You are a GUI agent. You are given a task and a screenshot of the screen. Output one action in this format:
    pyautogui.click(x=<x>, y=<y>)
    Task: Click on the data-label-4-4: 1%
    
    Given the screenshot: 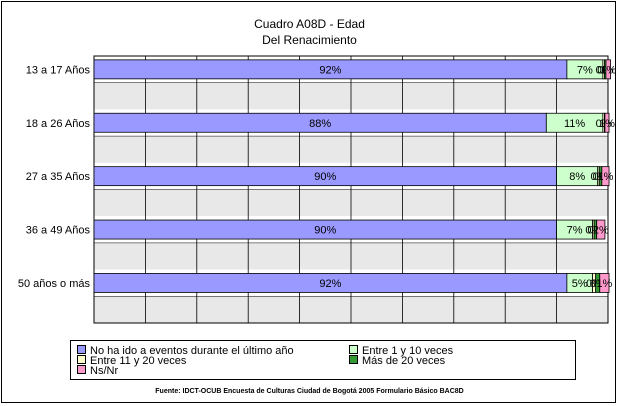 What is the action you would take?
    pyautogui.click(x=604, y=284)
    